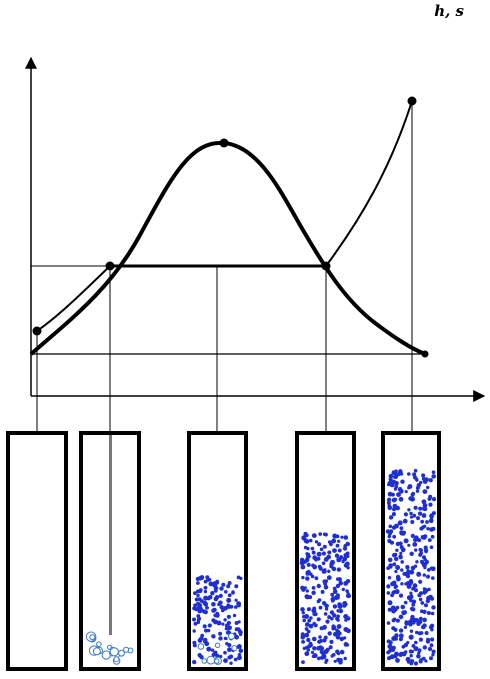 This screenshot has height=679, width=490. I want to click on container-outline, so click(37, 551).